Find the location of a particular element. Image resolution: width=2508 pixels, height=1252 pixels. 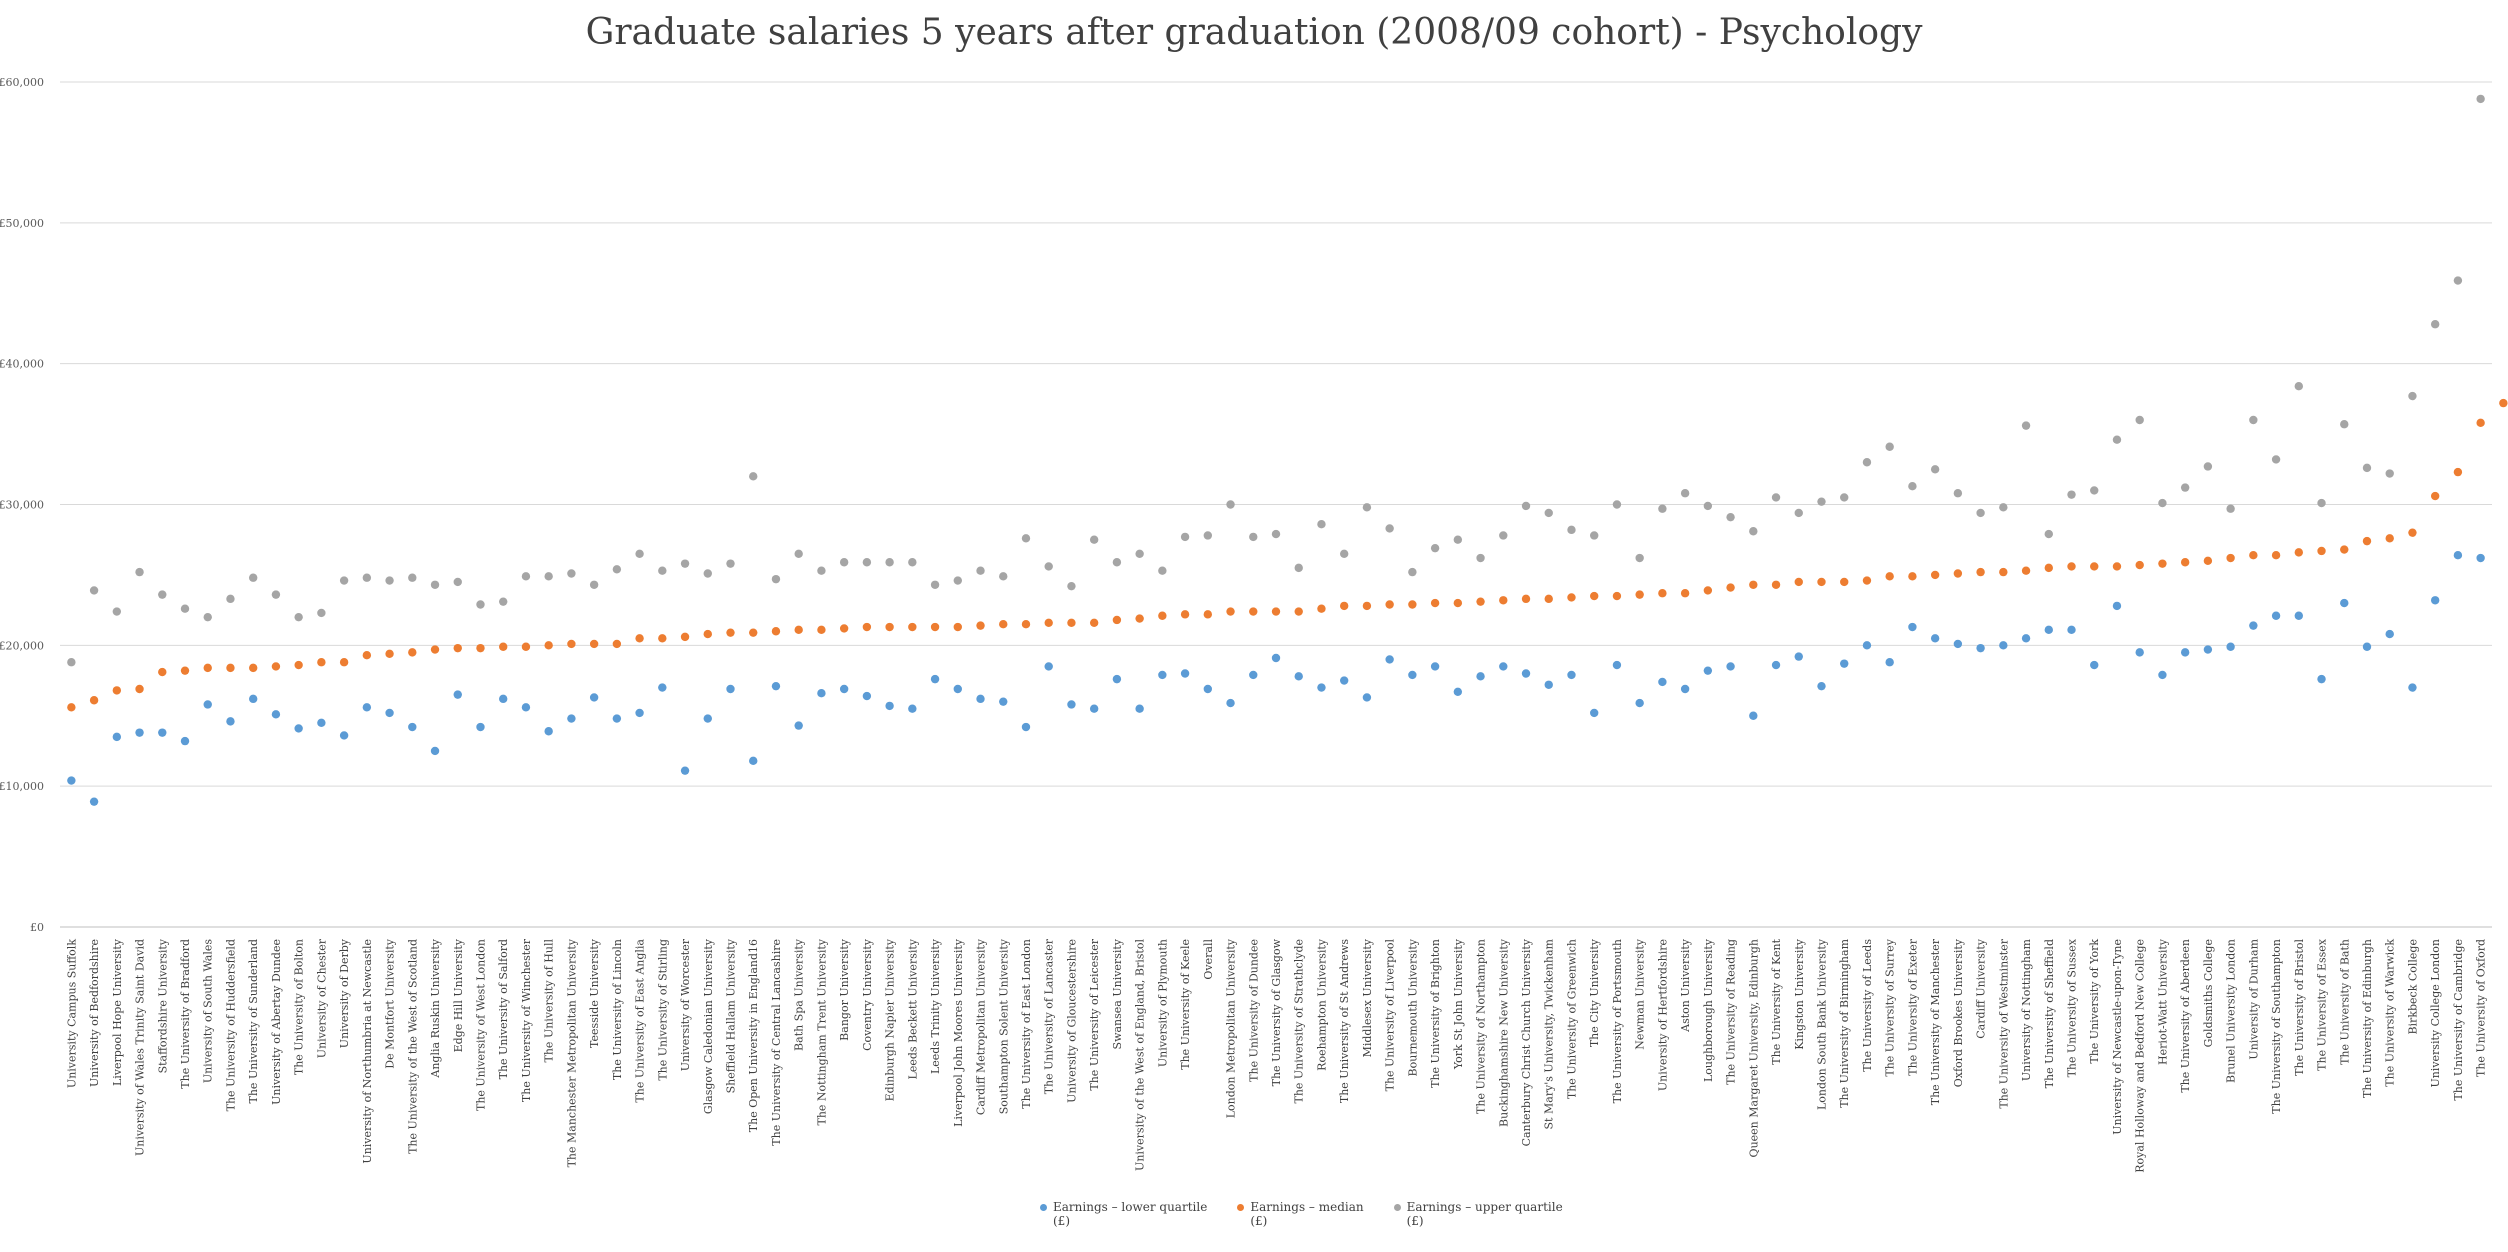

y-tick-label: £30,000 is located at coordinates (22, 505).